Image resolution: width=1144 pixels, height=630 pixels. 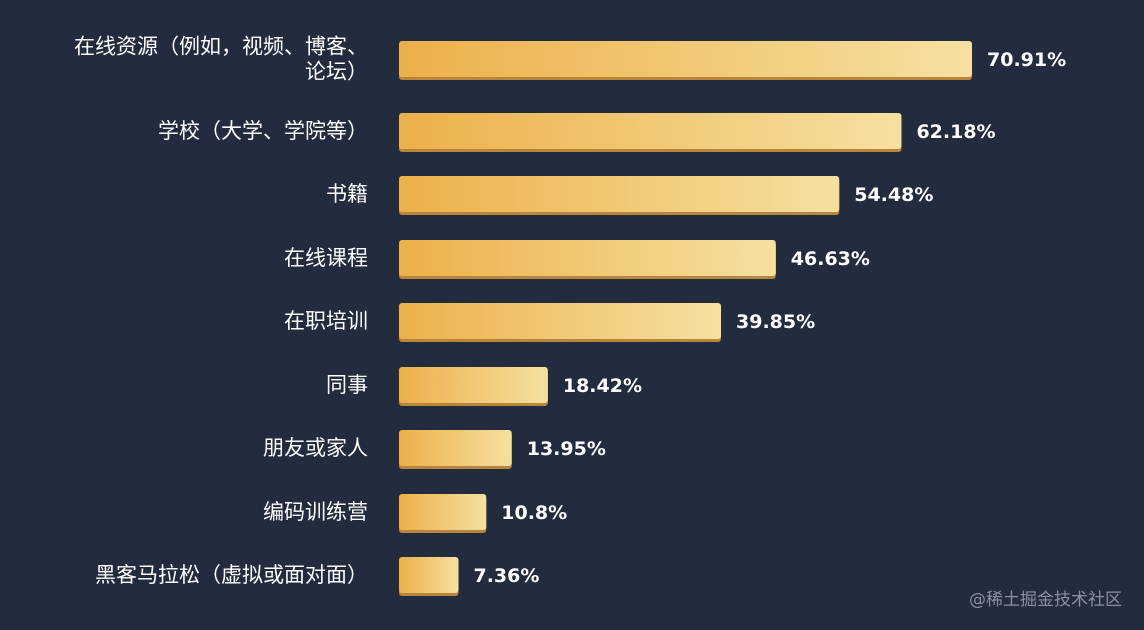 I want to click on value-label: 18.42%, so click(x=602, y=386).